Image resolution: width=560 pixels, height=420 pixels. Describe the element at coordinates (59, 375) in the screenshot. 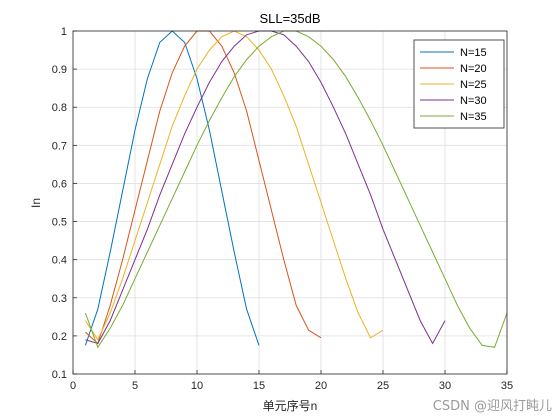

I see `y-tick-label: 0.1` at that location.